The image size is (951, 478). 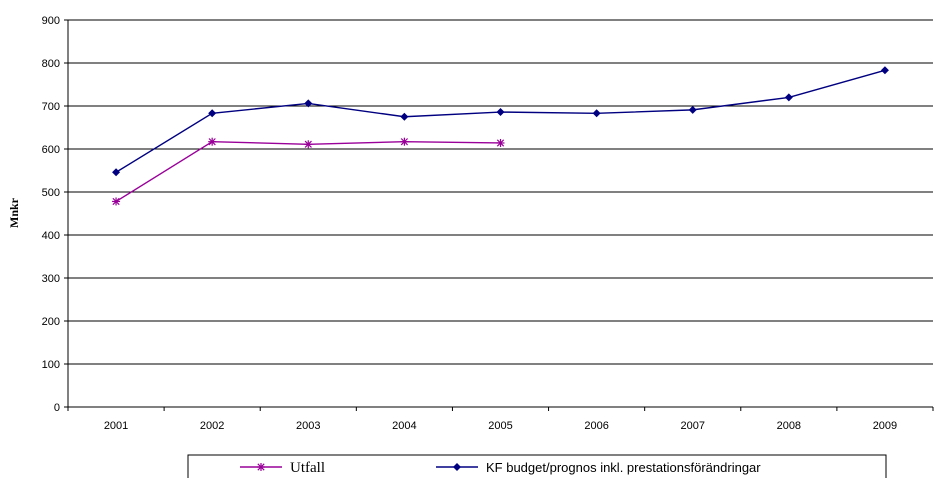 What do you see at coordinates (51, 107) in the screenshot?
I see `y-tick-label: 700` at bounding box center [51, 107].